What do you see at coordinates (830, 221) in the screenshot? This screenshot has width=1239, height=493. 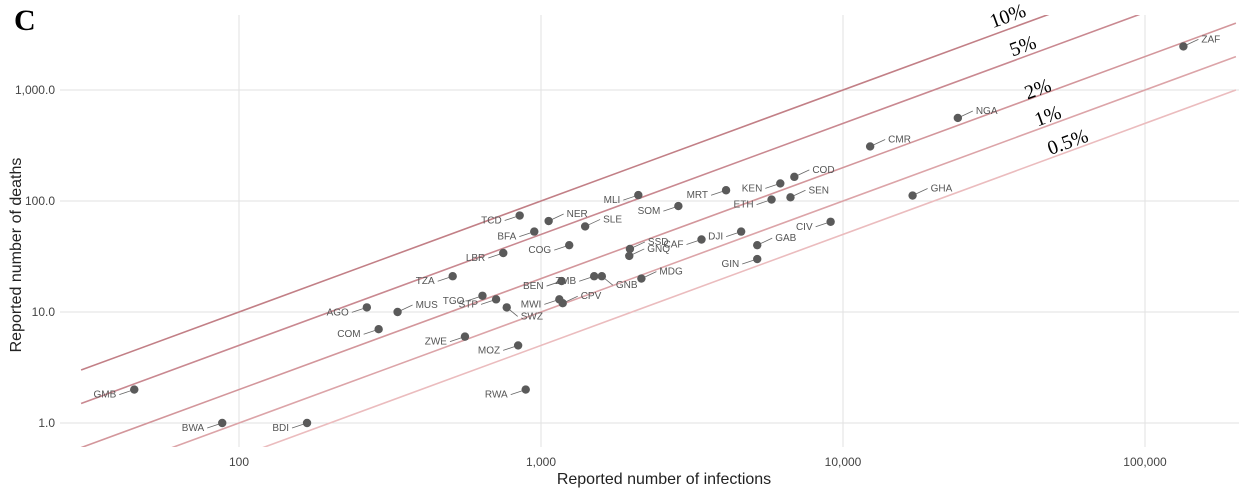 I see `data-point-civ` at bounding box center [830, 221].